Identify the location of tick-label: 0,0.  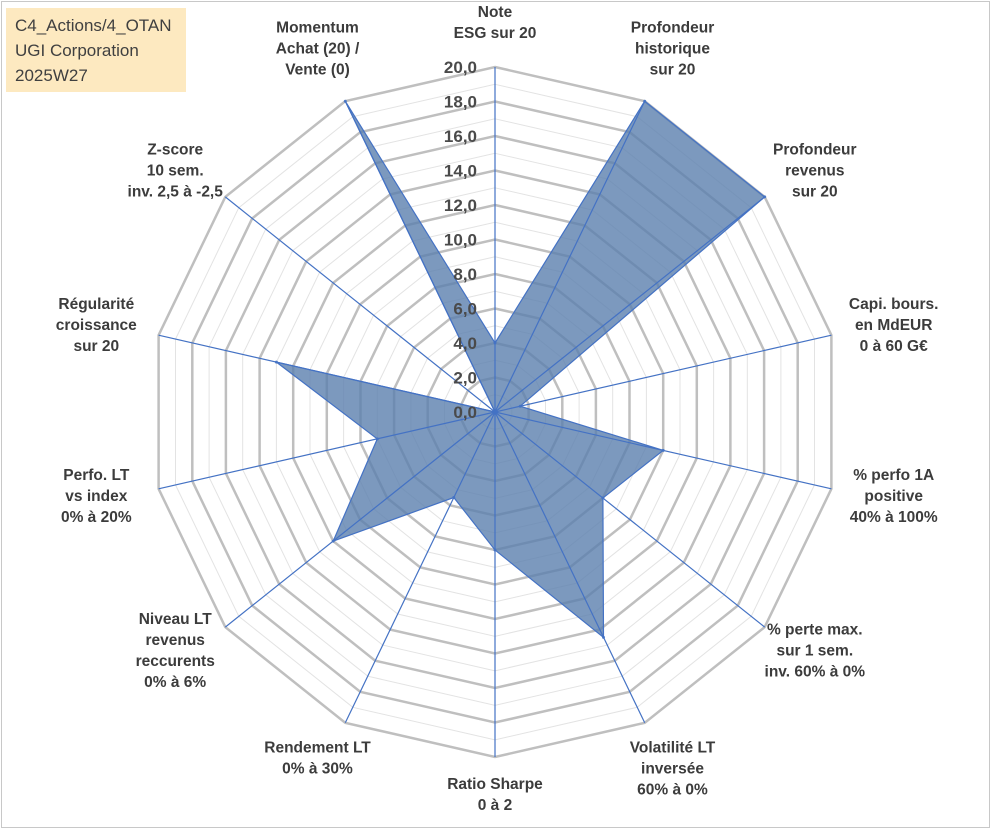
(465, 412).